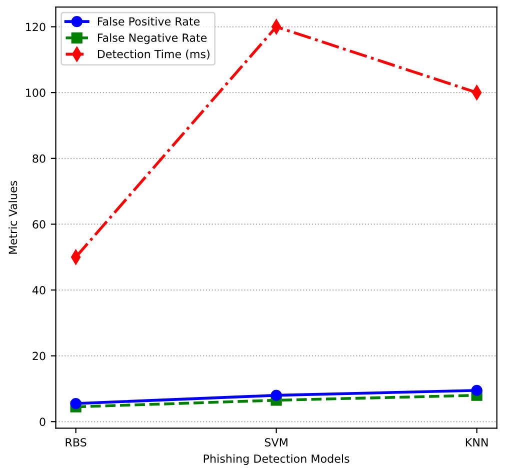 The height and width of the screenshot is (468, 507). Describe the element at coordinates (39, 224) in the screenshot. I see `y-tick-label: 60` at that location.